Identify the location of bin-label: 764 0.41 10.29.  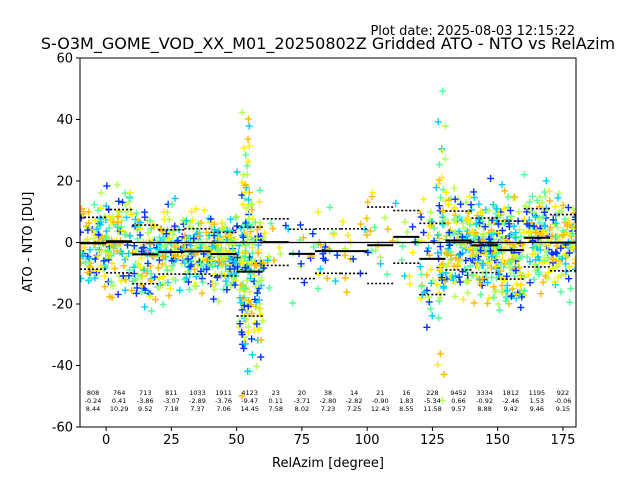
(119, 401).